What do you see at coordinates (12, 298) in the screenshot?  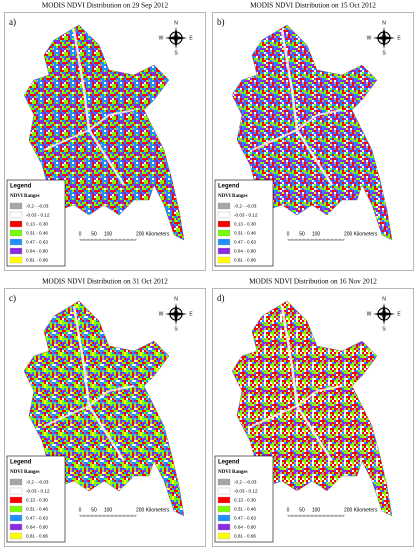 I see `panel-label: c)` at bounding box center [12, 298].